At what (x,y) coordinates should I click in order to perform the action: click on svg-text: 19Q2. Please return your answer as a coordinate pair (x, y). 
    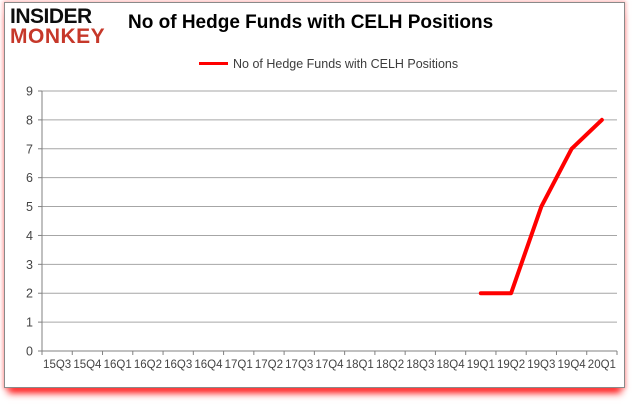
    Looking at the image, I should click on (511, 365).